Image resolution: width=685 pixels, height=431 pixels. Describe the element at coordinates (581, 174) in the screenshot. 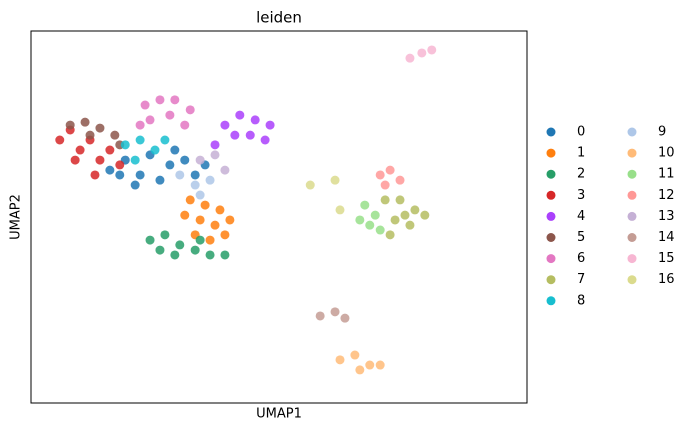

I see `legend-label: 2` at that location.